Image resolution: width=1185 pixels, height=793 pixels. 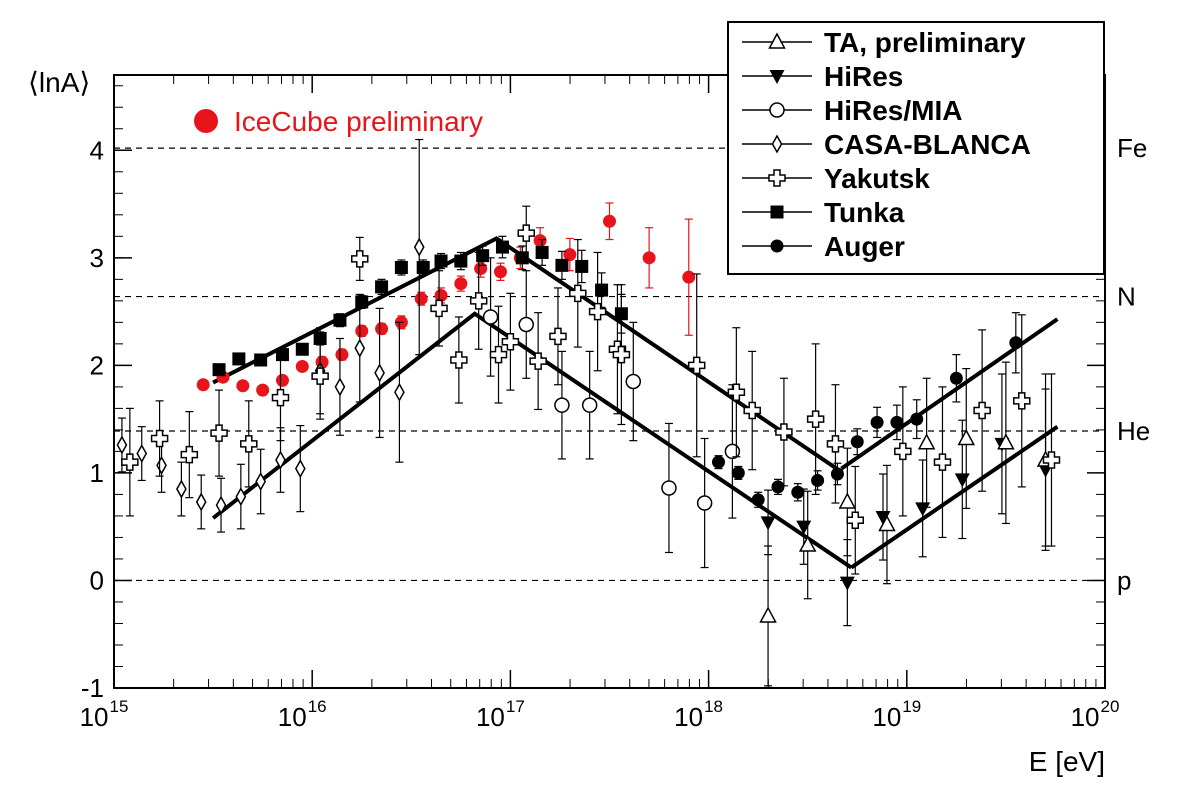 I want to click on y-tick-label: 1, so click(x=97, y=473).